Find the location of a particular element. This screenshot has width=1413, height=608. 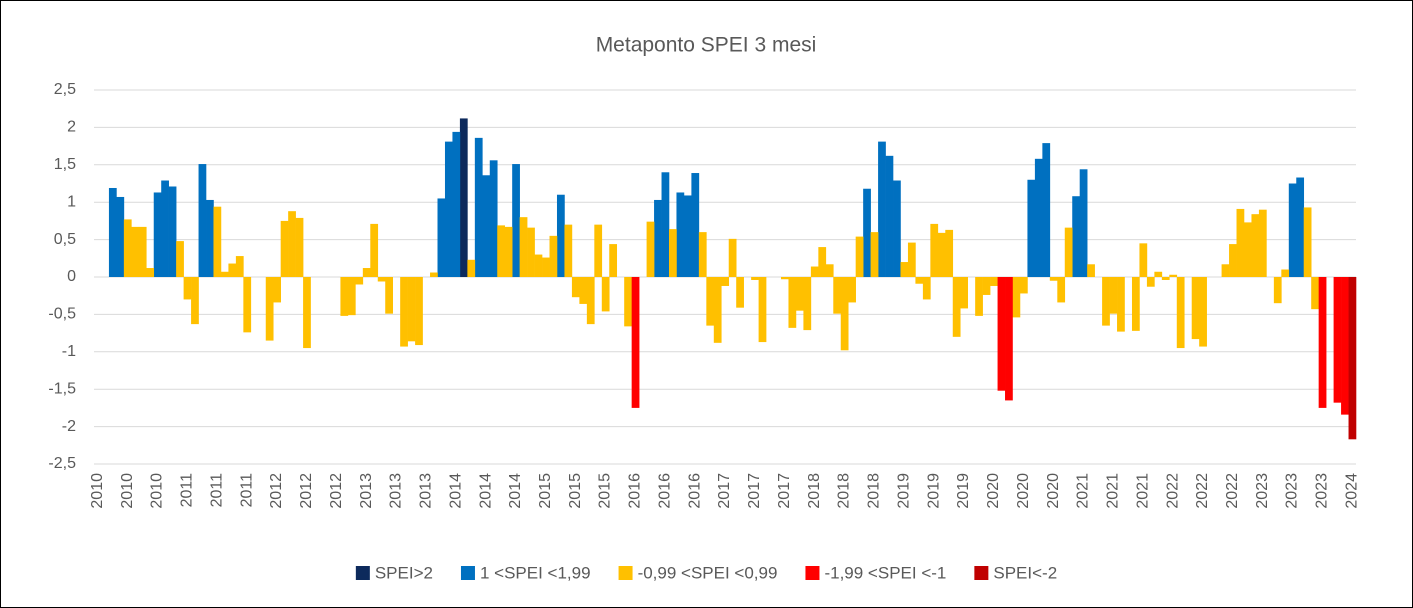

y-tick-label: -1 is located at coordinates (69, 351).